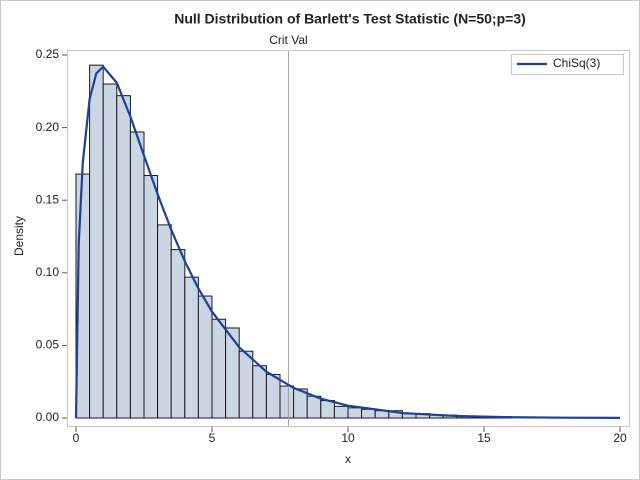  What do you see at coordinates (576, 63) in the screenshot?
I see `legend-label: ChiSq(3)` at bounding box center [576, 63].